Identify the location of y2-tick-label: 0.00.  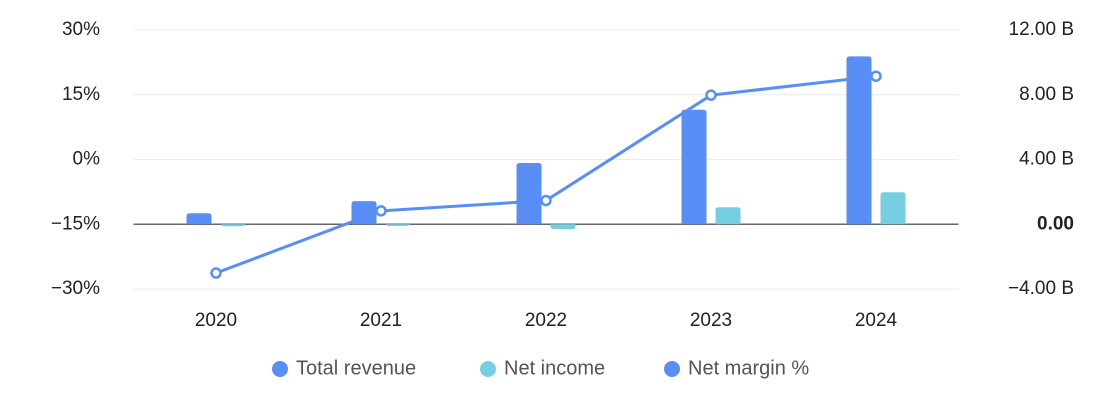
(1055, 223).